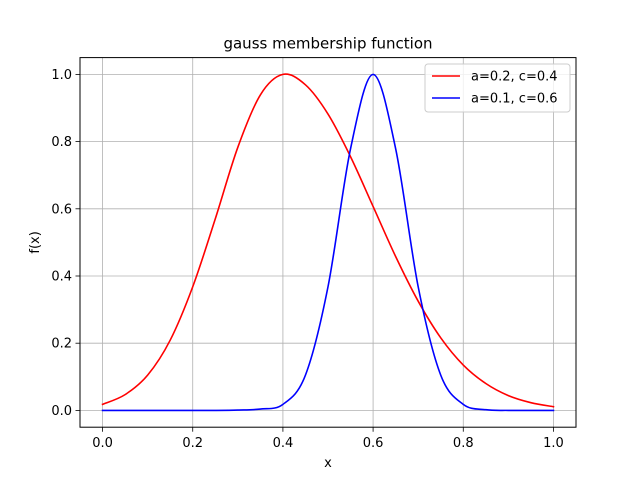 The height and width of the screenshot is (480, 640). I want to click on x-tick-label: 0.2, so click(192, 443).